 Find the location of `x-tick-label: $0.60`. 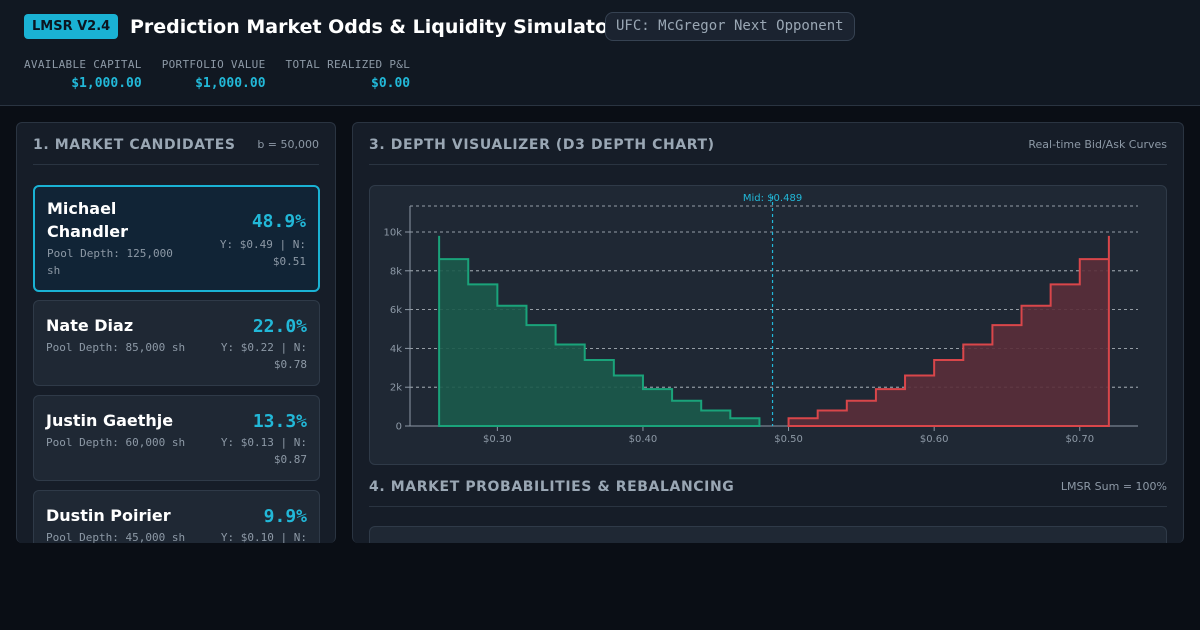

x-tick-label: $0.60 is located at coordinates (934, 439).